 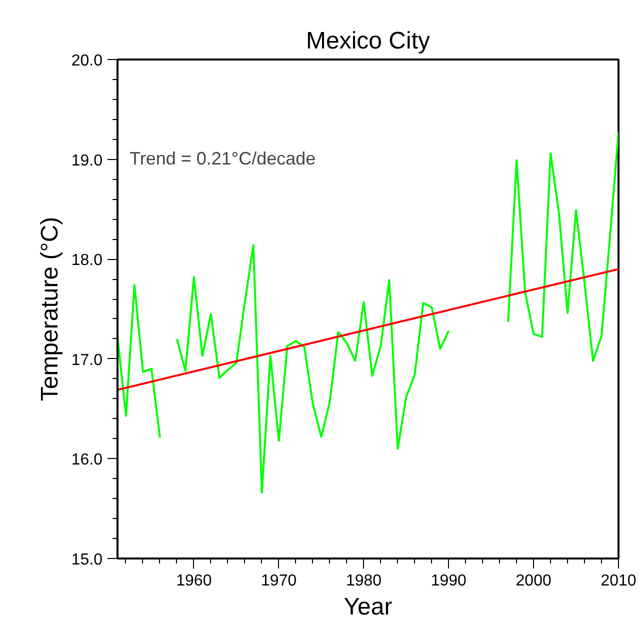 I want to click on y-axis-title: Temperature (°C), so click(x=50, y=309).